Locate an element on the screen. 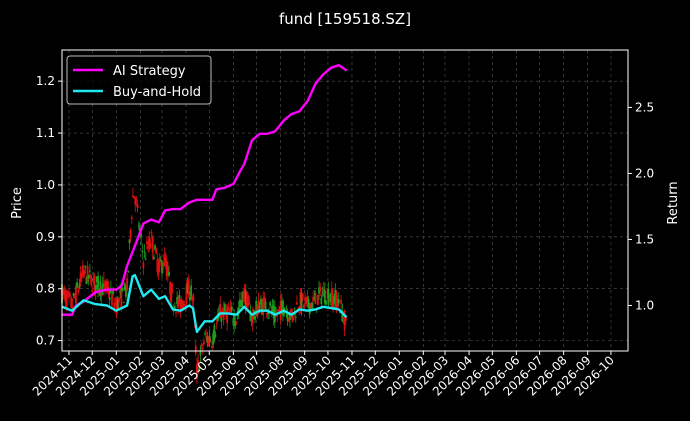 The height and width of the screenshot is (421, 690). series-line-buy-and-hold is located at coordinates (204, 303).